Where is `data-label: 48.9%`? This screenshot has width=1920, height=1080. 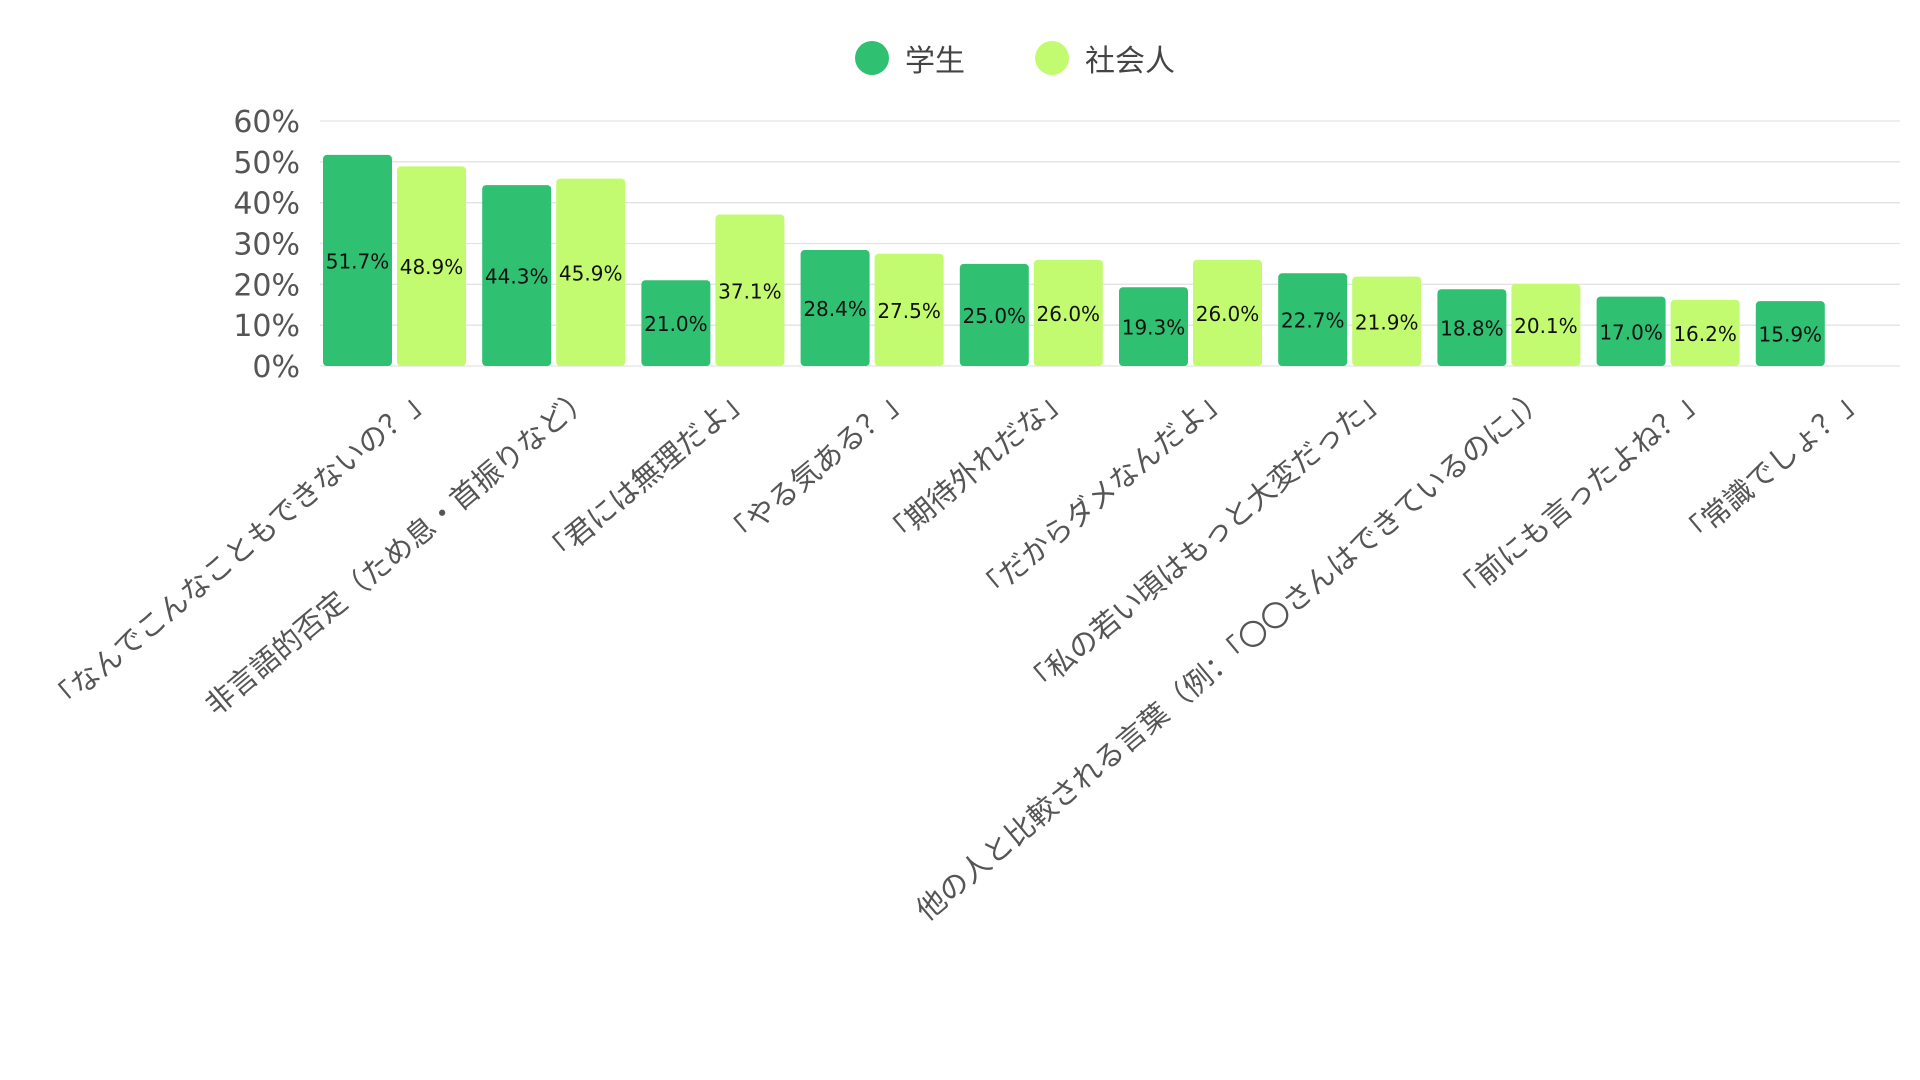
data-label: 48.9% is located at coordinates (432, 267).